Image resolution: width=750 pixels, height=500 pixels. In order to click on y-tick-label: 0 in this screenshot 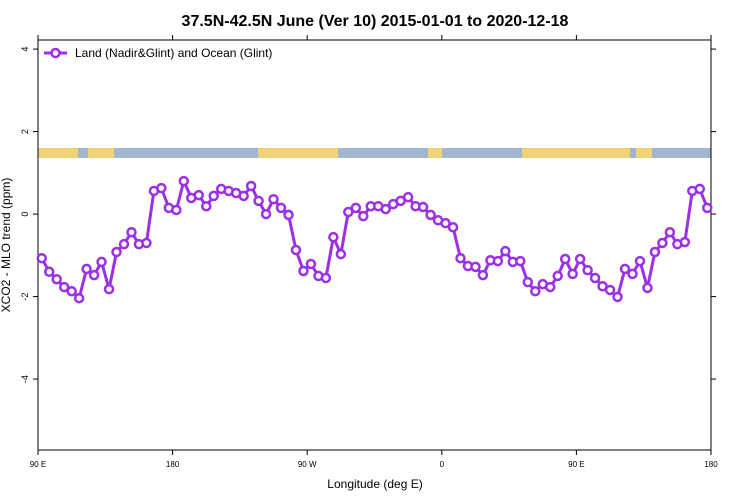, I will do `click(25, 214)`.